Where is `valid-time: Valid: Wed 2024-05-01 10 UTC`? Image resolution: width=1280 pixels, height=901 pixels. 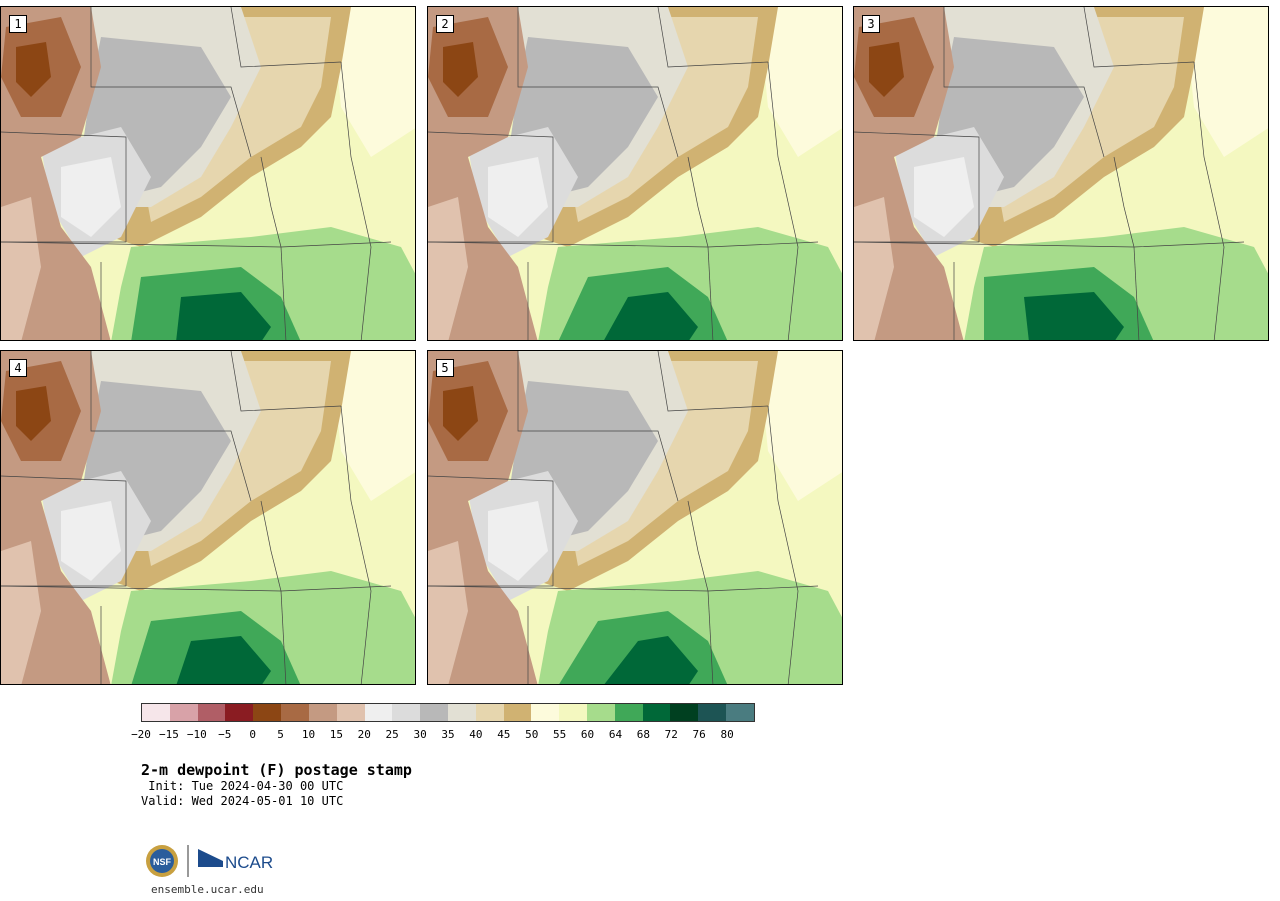 valid-time: Valid: Wed 2024-05-01 10 UTC is located at coordinates (242, 801).